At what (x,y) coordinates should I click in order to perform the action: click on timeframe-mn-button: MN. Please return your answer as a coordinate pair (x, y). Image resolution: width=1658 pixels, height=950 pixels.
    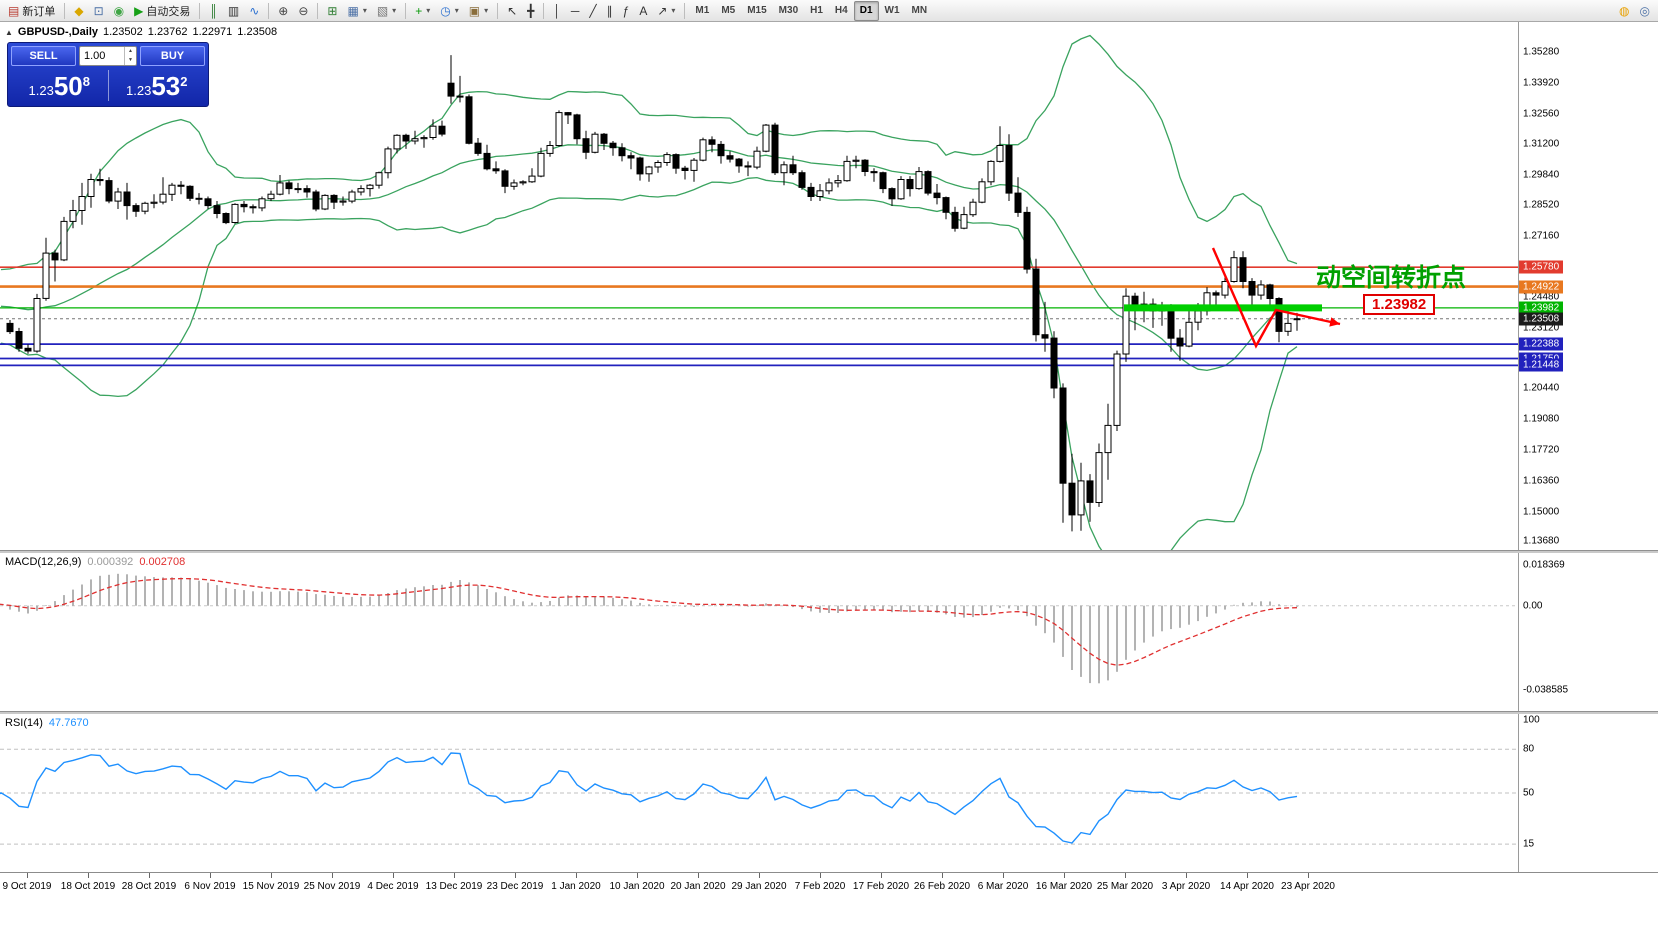
    Looking at the image, I should click on (920, 11).